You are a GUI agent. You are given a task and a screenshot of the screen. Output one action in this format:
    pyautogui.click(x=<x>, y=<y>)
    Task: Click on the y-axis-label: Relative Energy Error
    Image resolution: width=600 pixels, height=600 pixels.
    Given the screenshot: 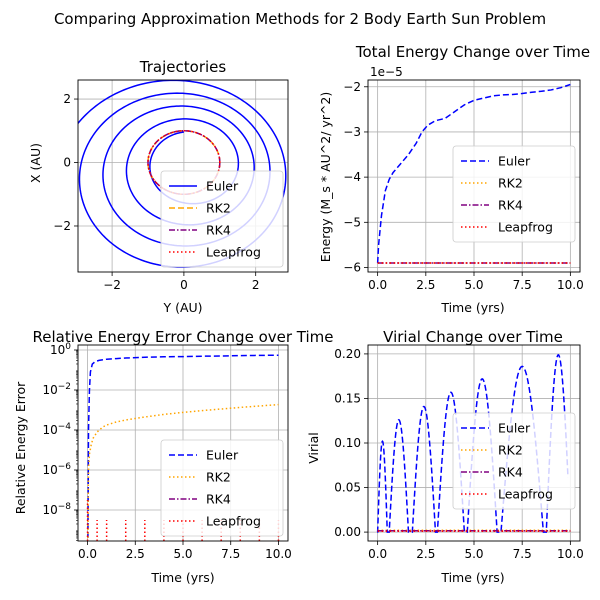 What is the action you would take?
    pyautogui.click(x=20, y=447)
    